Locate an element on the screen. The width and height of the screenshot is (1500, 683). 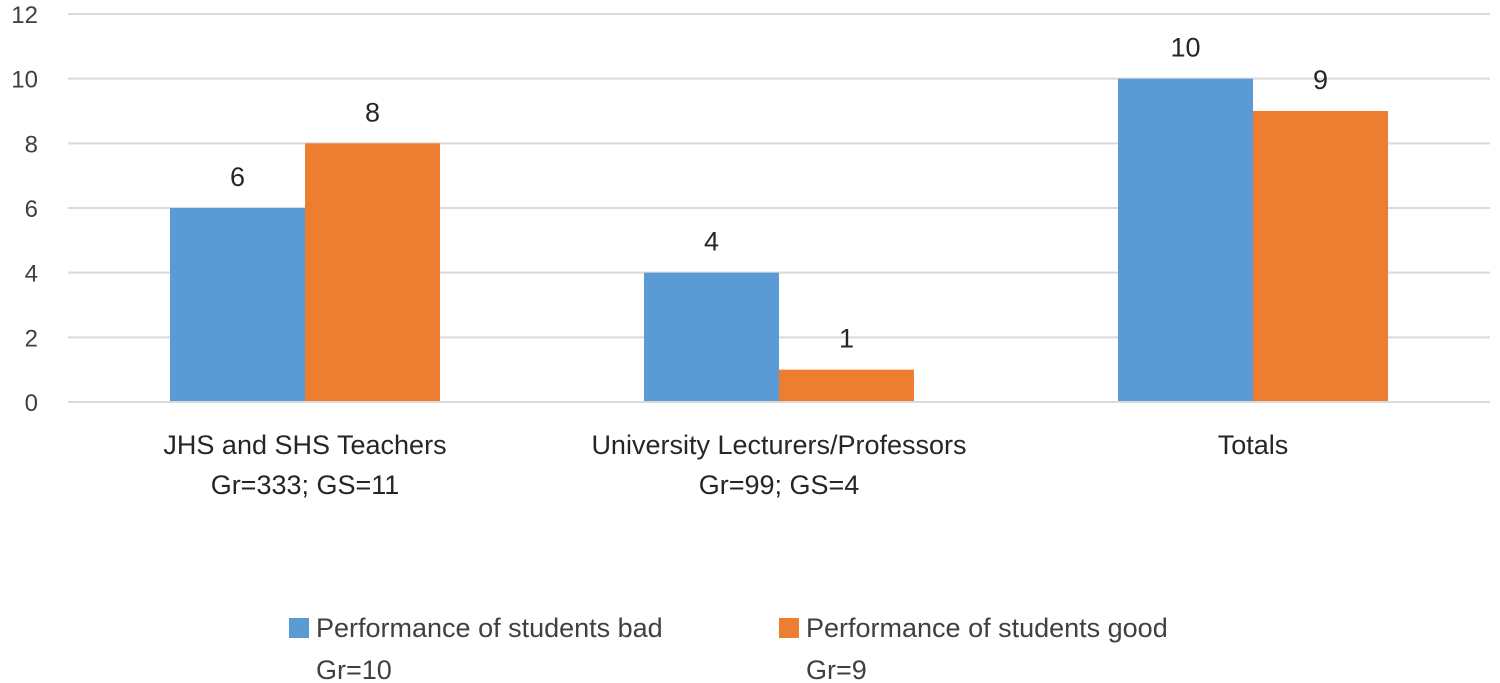
x-tick-label: JHS and SHS Teachers is located at coordinates (304, 445).